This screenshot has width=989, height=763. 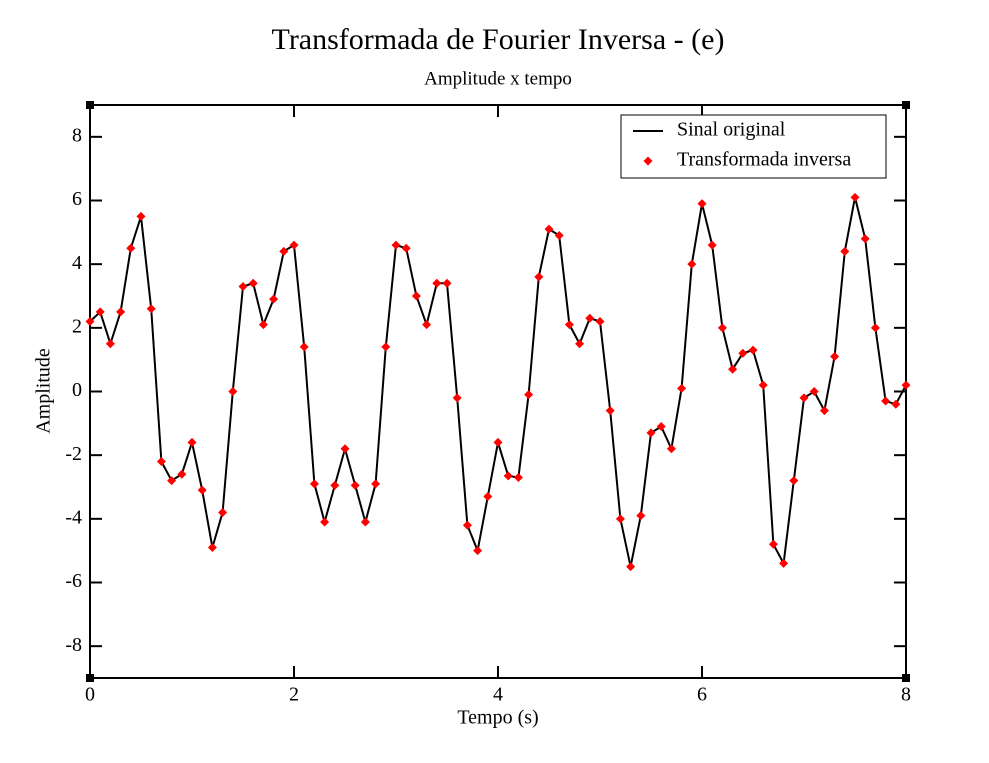 What do you see at coordinates (77, 326) in the screenshot?
I see `y-tick-label: 2` at bounding box center [77, 326].